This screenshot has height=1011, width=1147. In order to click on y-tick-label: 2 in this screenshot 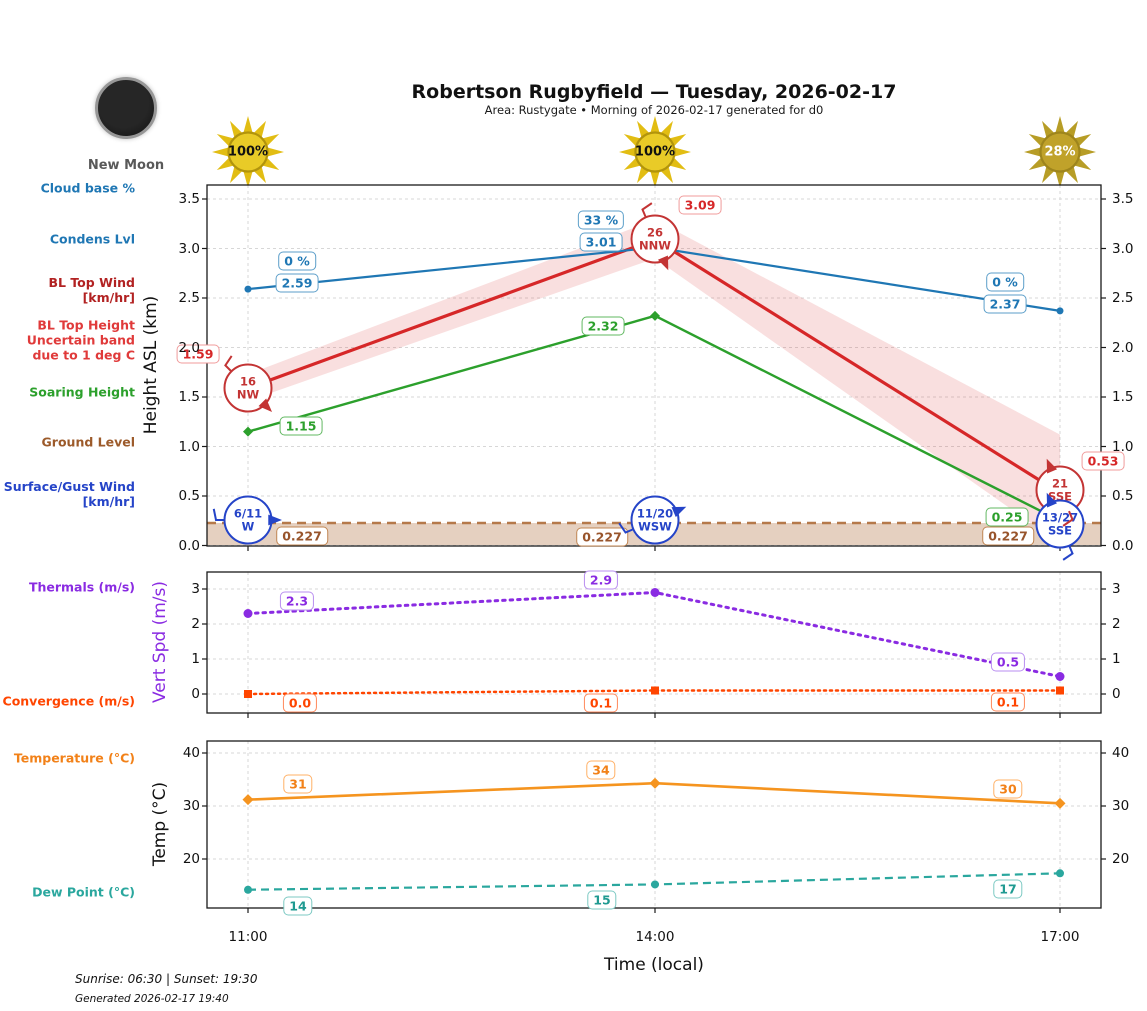, I will do `click(1116, 624)`.